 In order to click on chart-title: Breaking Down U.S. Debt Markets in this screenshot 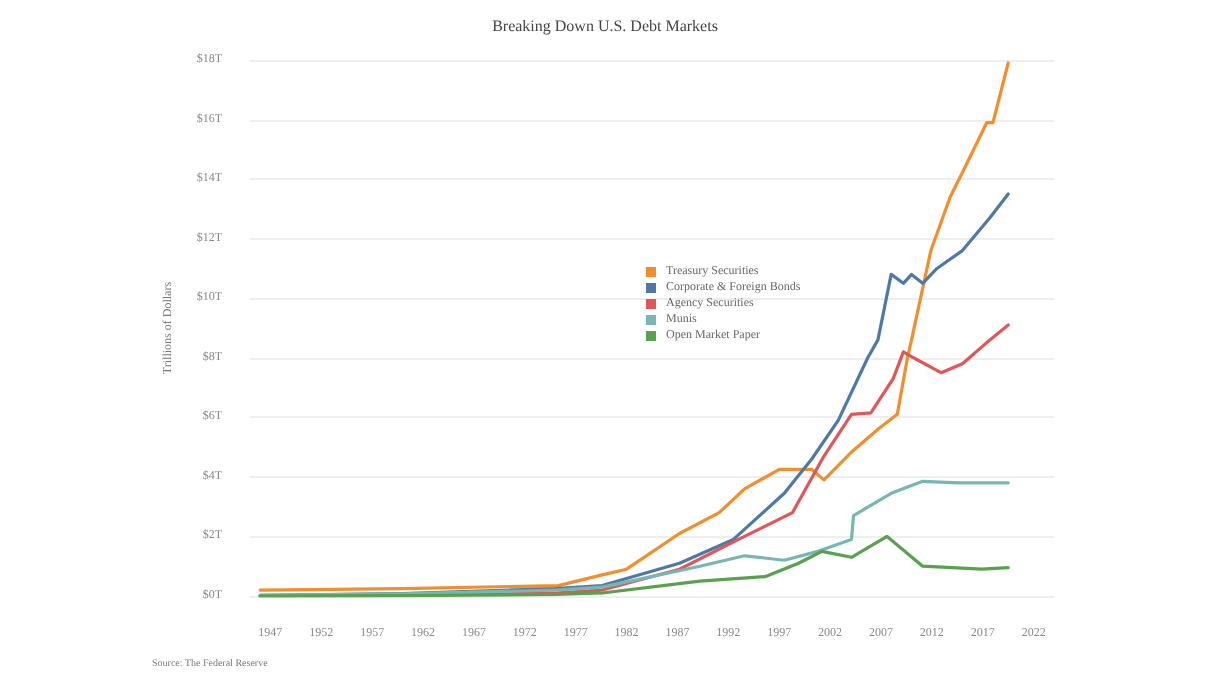, I will do `click(605, 26)`.